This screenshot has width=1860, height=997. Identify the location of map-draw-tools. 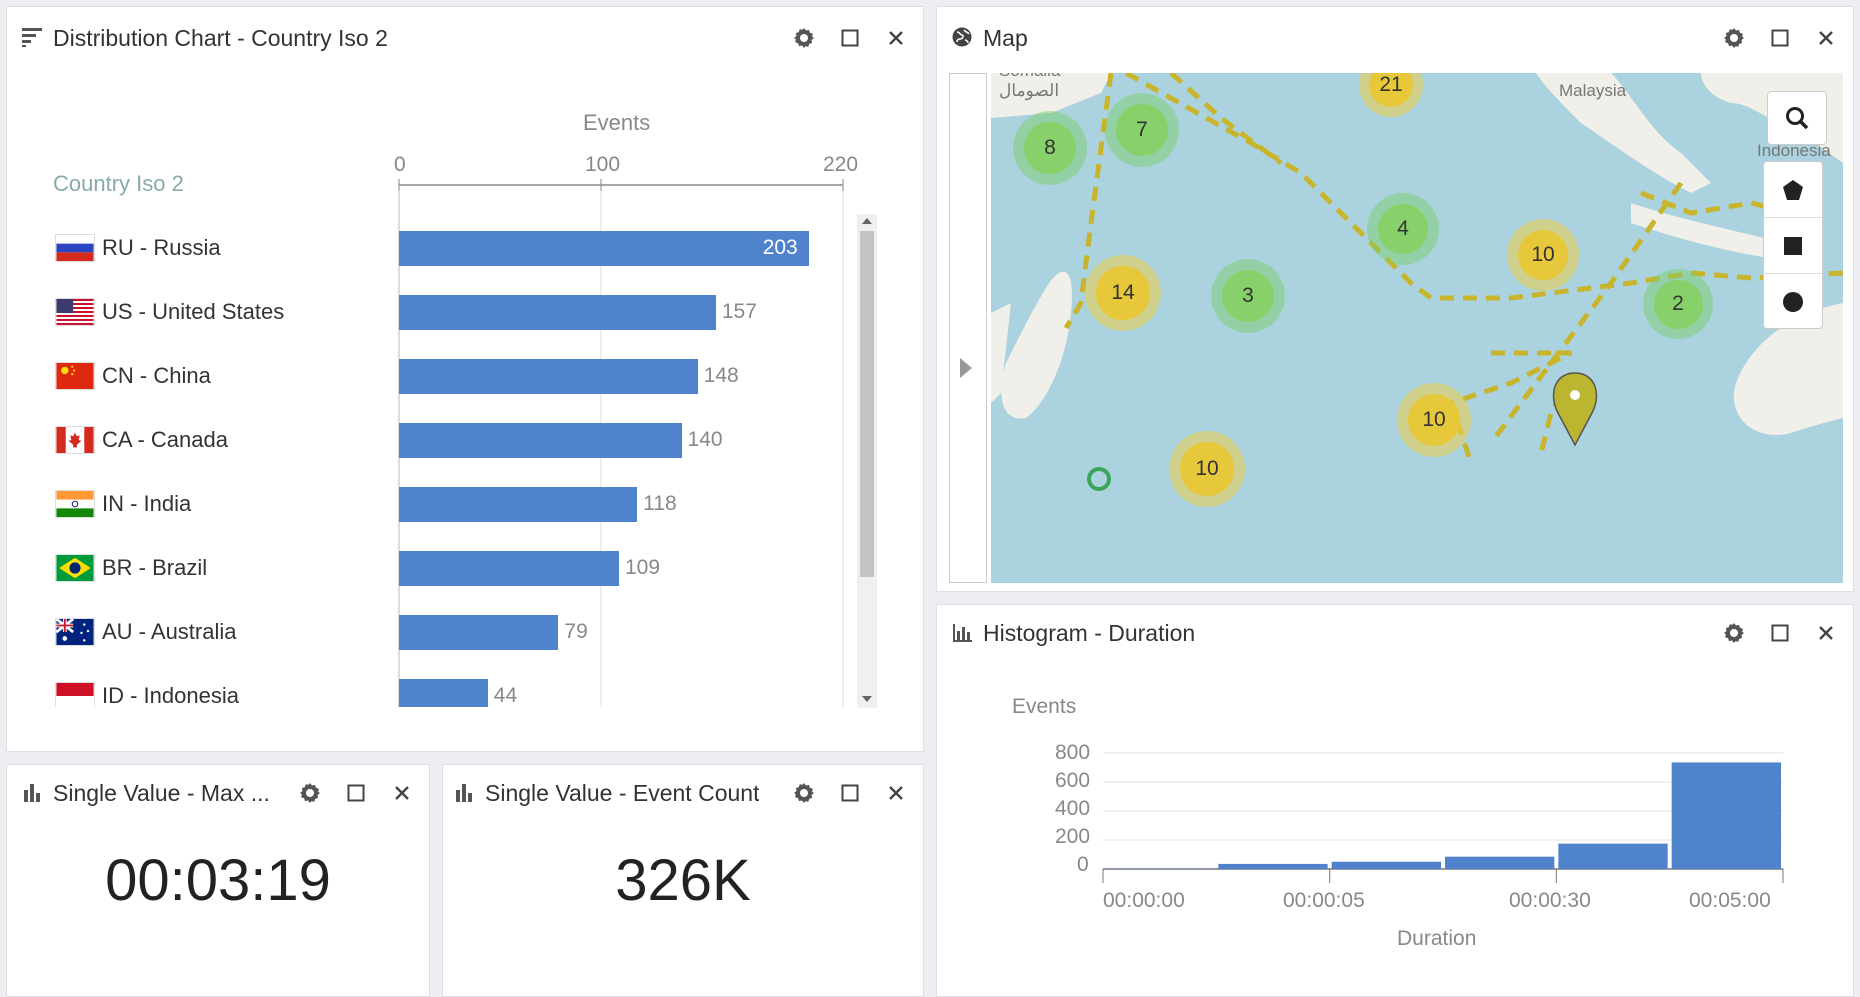
(1793, 245).